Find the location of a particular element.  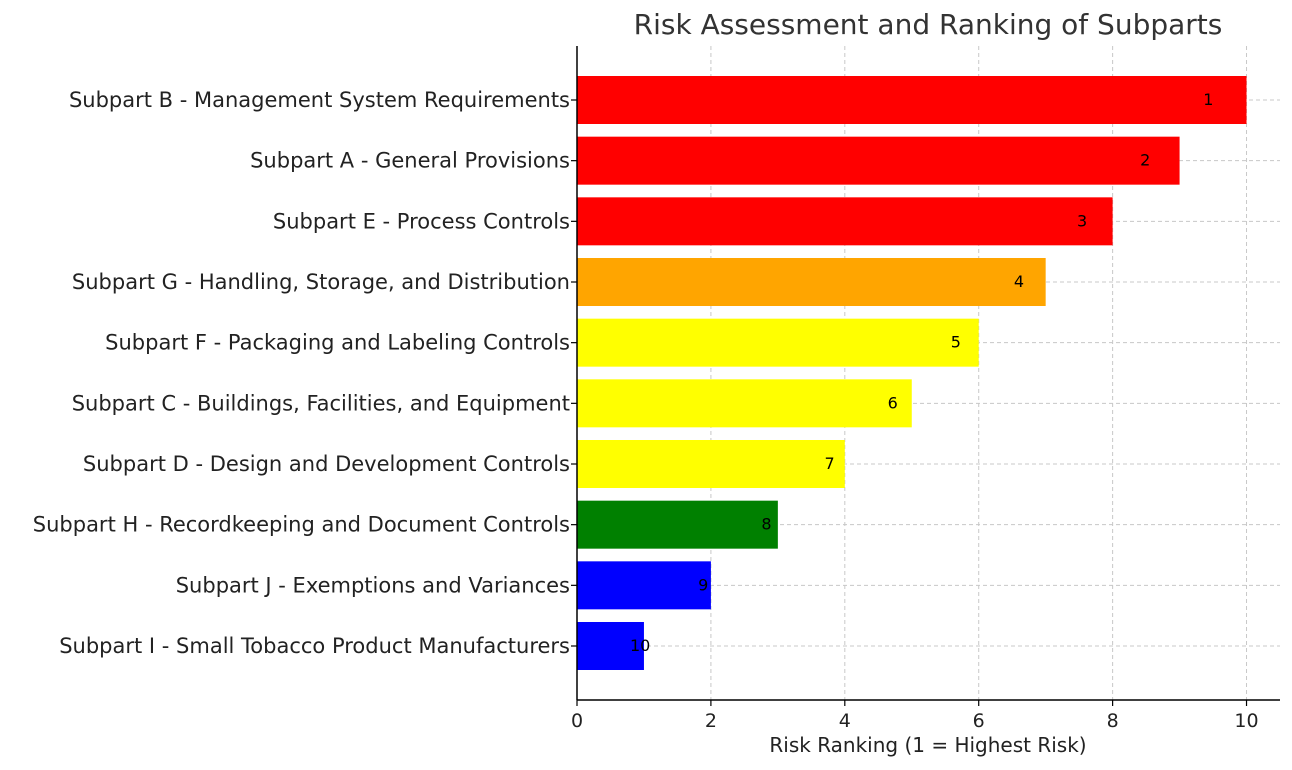

x-tick-label: 8 is located at coordinates (1113, 721).